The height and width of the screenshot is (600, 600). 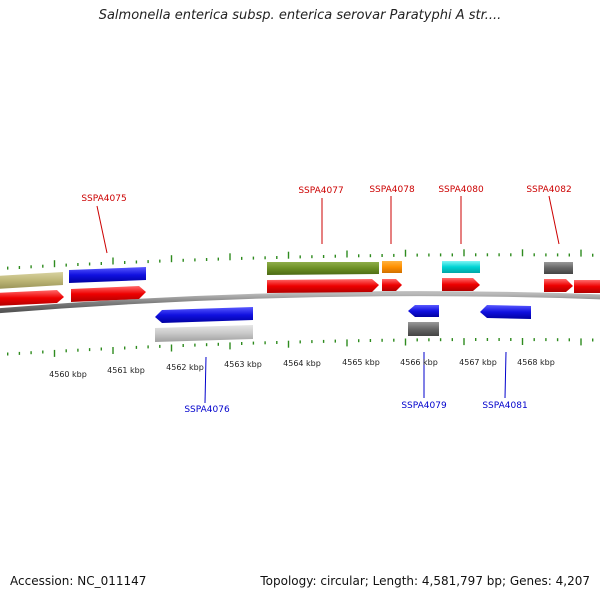 What do you see at coordinates (361, 362) in the screenshot?
I see `kbp-label: 4565 kbp` at bounding box center [361, 362].